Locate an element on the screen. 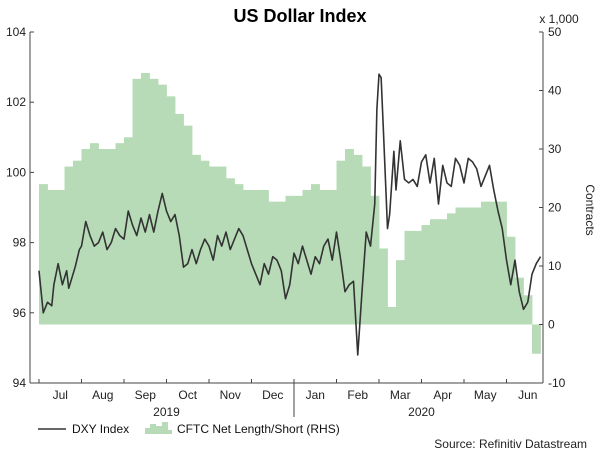  month-label: Jun is located at coordinates (527, 395).